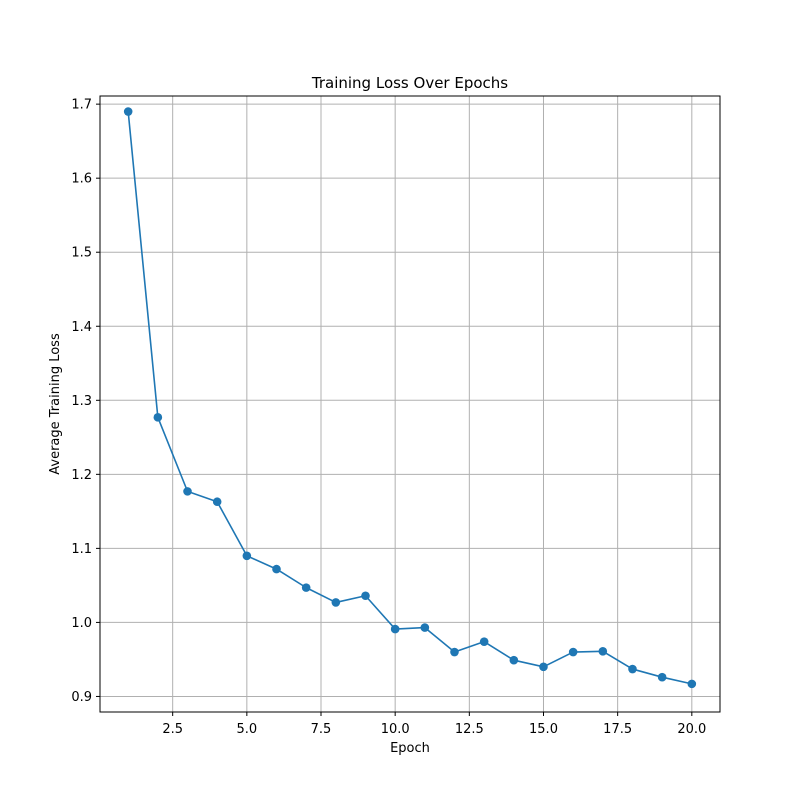 Image resolution: width=800 pixels, height=800 pixels. Describe the element at coordinates (81, 327) in the screenshot. I see `y-tick-label: 1.4` at that location.